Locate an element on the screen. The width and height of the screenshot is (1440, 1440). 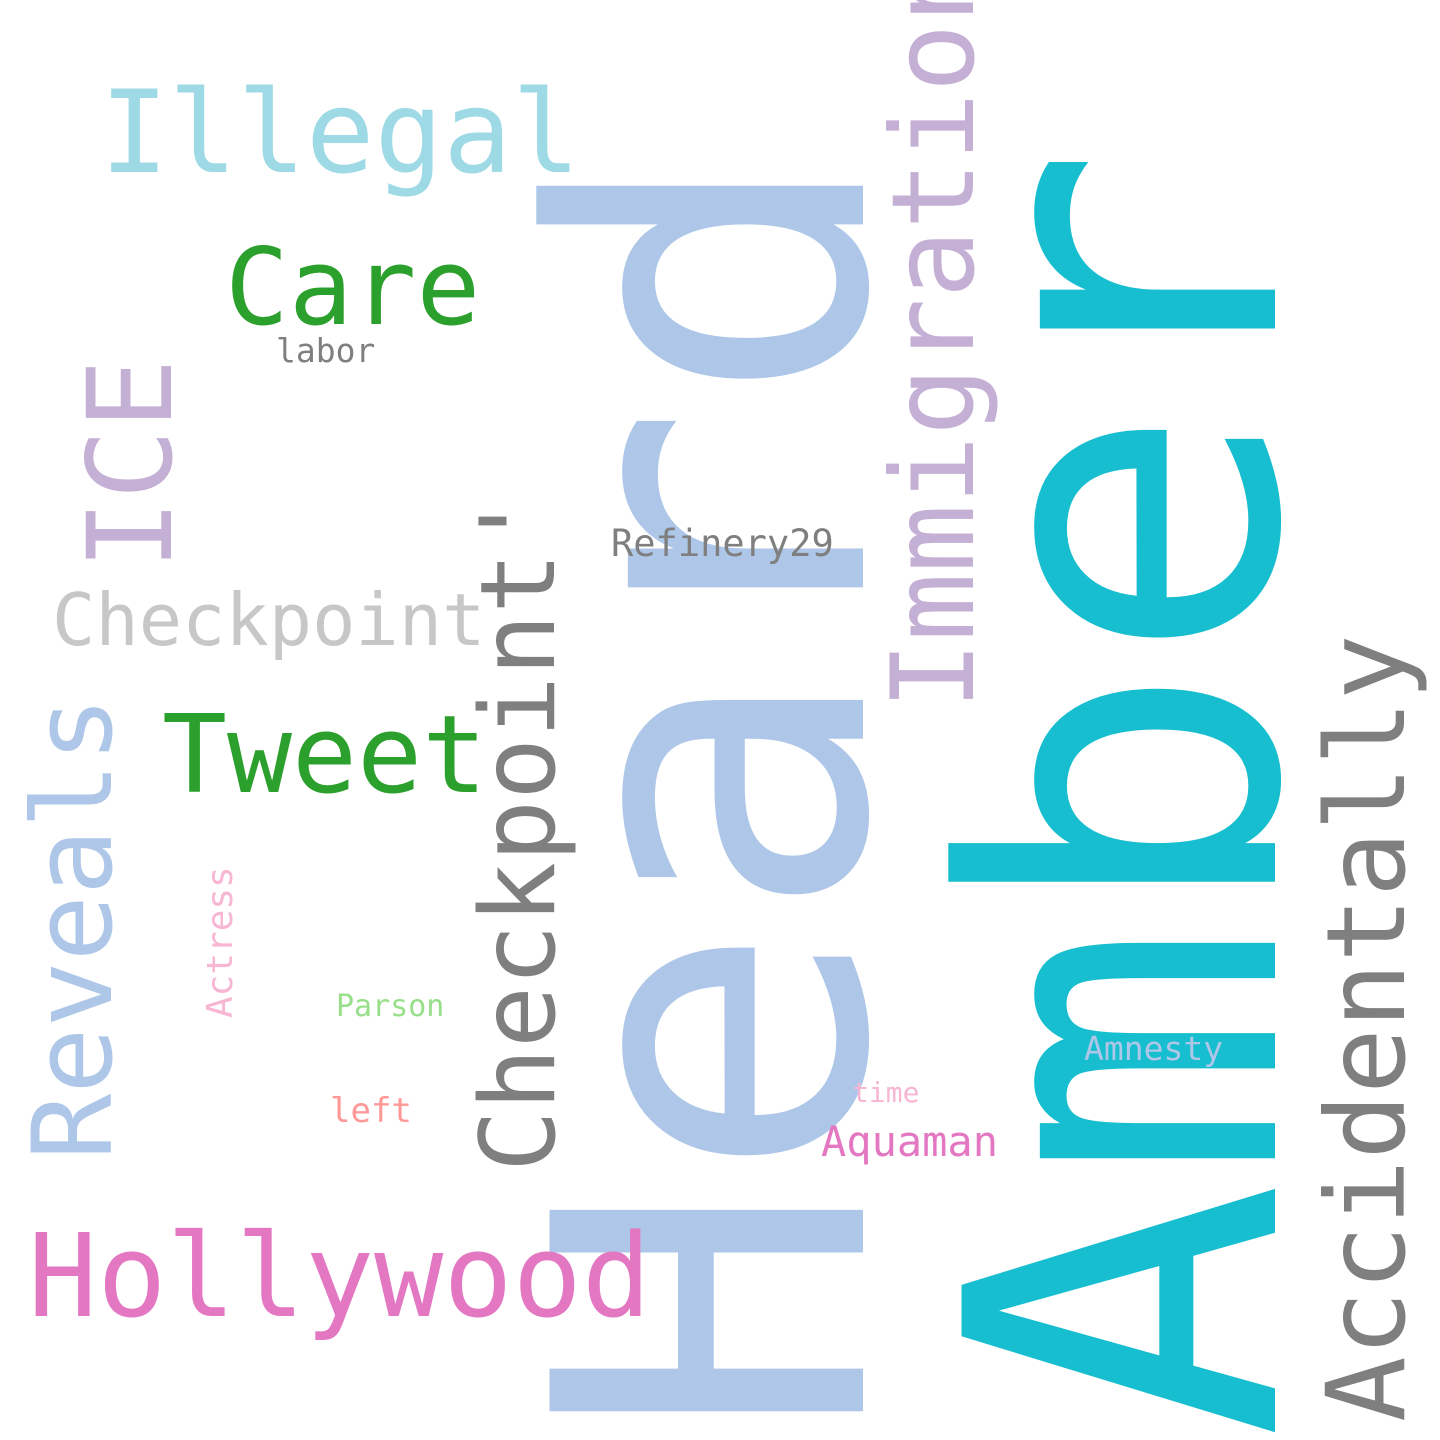
word-accidentally: Accidentally is located at coordinates (1366, 1028).